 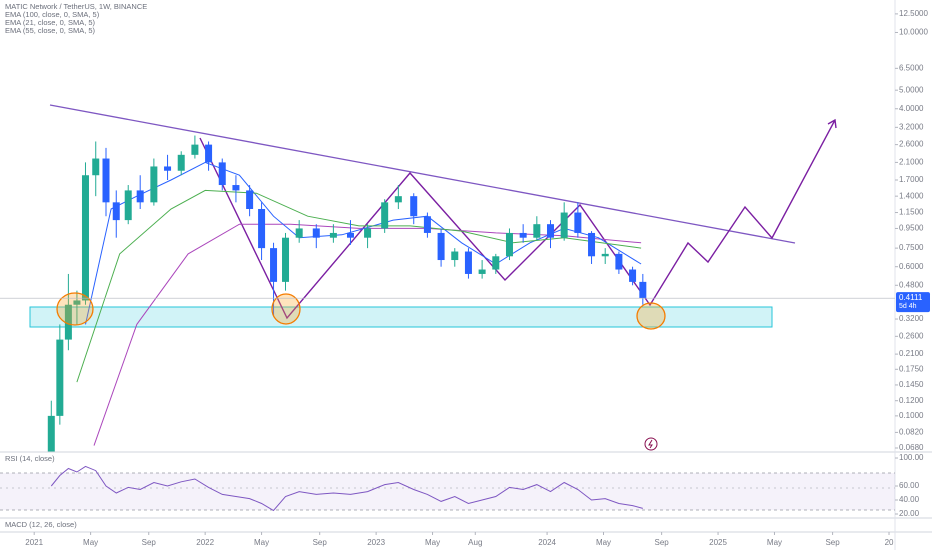 What do you see at coordinates (911, 415) in the screenshot?
I see `y-tick-label: 0.1000` at bounding box center [911, 415].